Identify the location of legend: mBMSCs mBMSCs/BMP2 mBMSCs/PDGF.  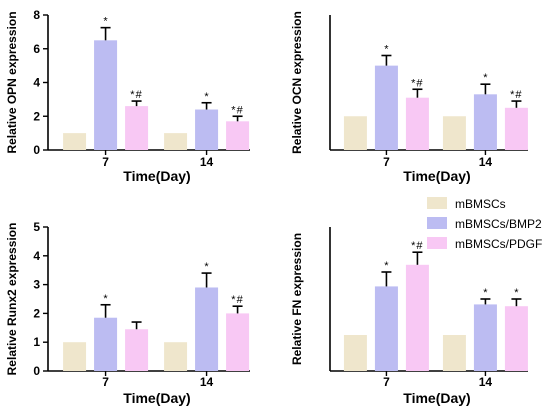
(484, 224).